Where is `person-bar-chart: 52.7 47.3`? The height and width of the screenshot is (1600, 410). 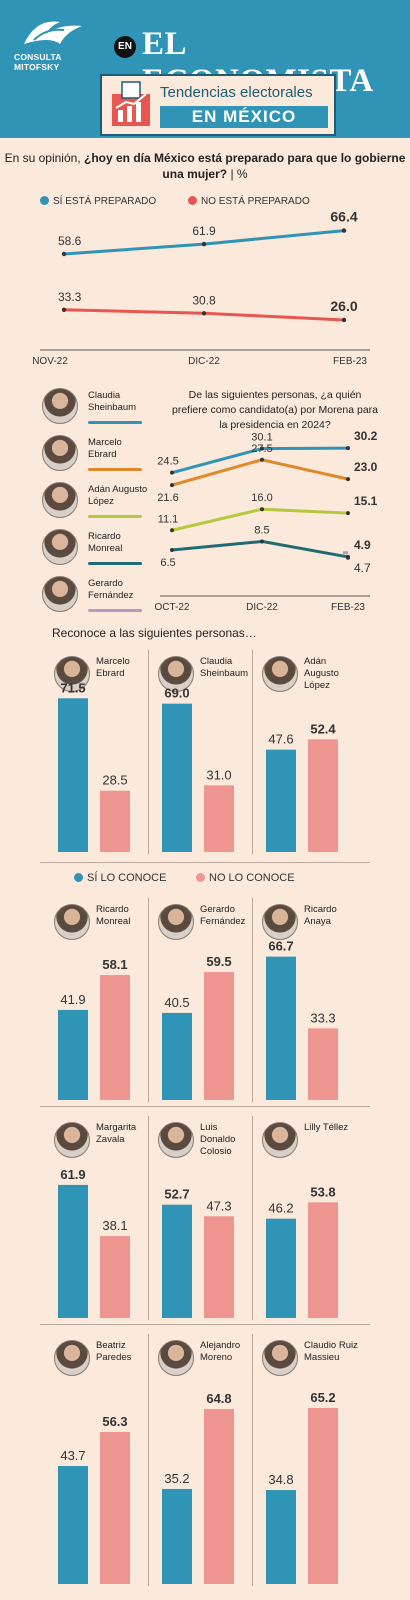 person-bar-chart: 52.7 47.3 is located at coordinates (198, 1252).